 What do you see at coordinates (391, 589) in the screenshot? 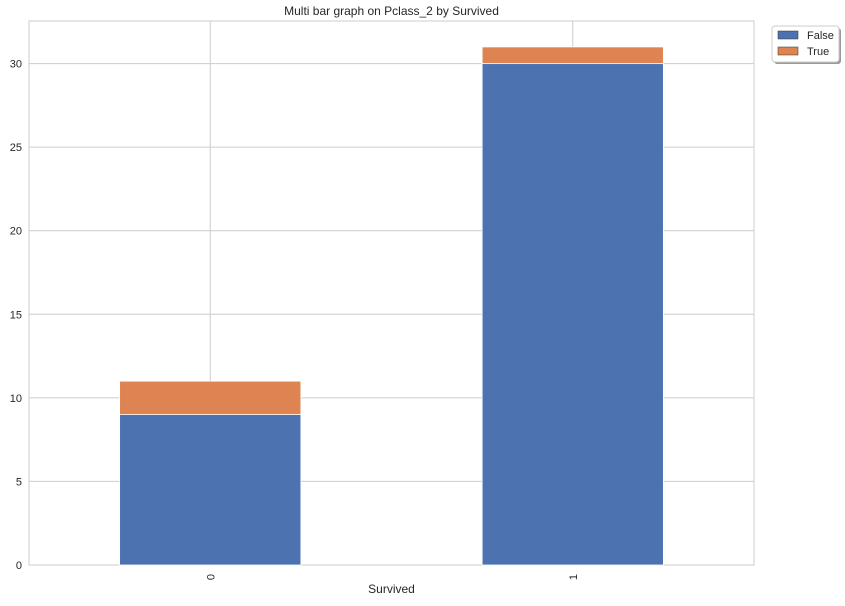
I see `x-axis-label: Survived` at bounding box center [391, 589].